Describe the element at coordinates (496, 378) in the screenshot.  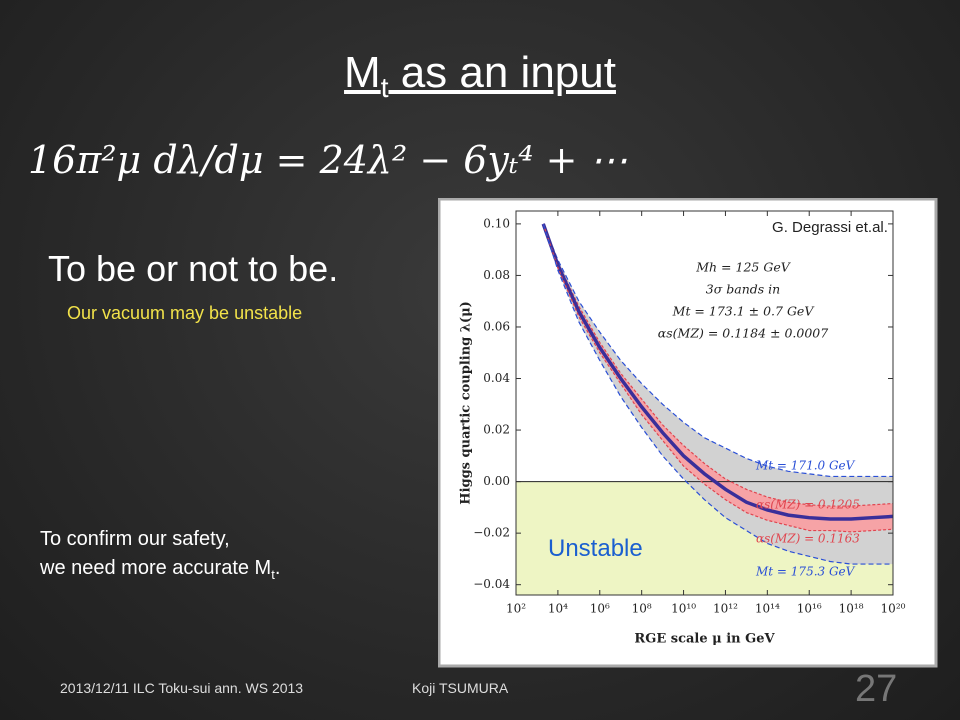
I see `y-tick-label: 0.04` at that location.